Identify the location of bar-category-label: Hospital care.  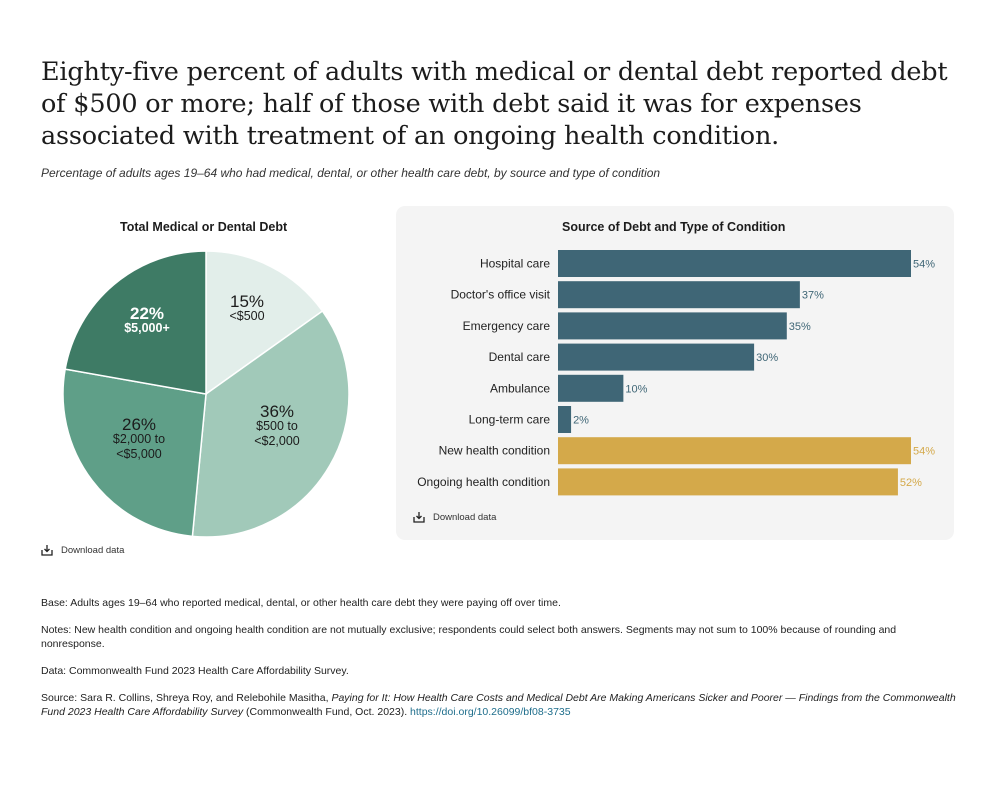
(515, 264).